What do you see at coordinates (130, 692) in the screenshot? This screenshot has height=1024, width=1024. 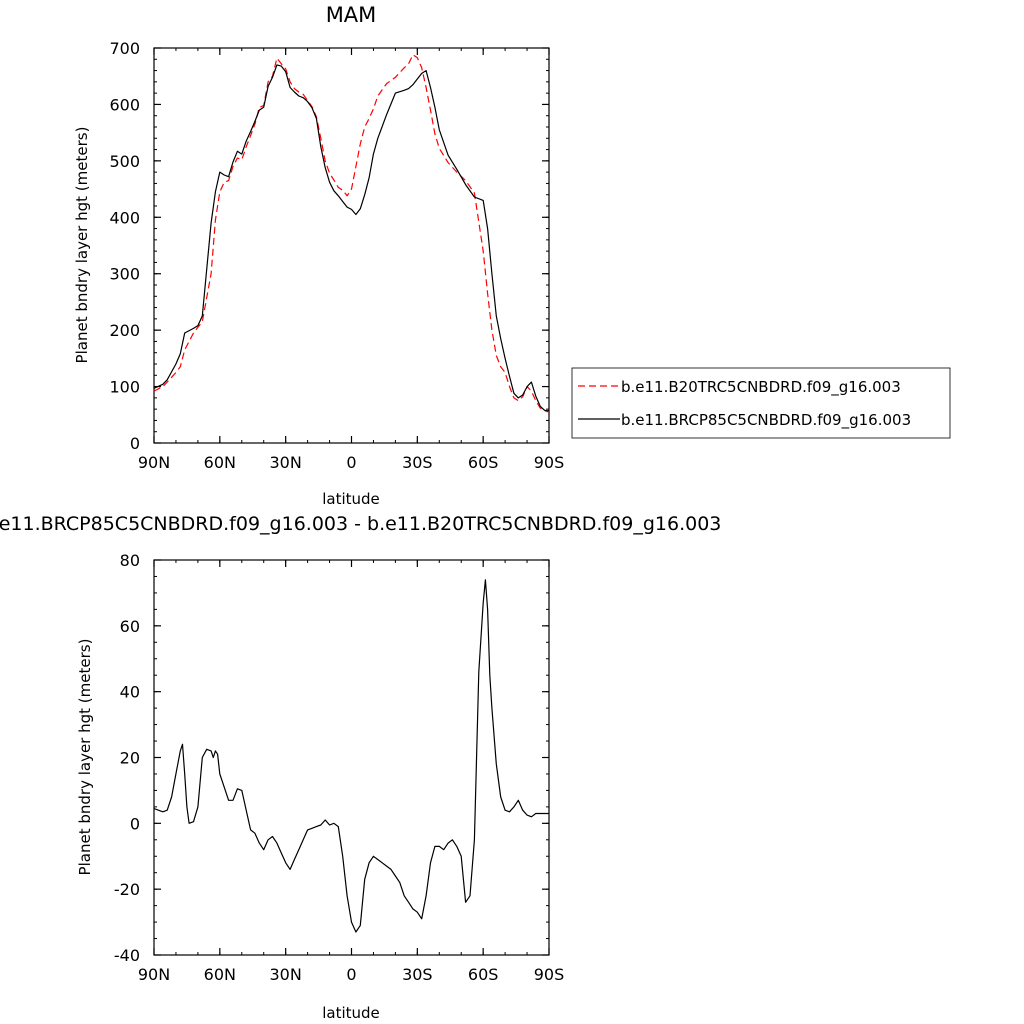 I see `bottom-y-tick-label: 40` at bounding box center [130, 692].